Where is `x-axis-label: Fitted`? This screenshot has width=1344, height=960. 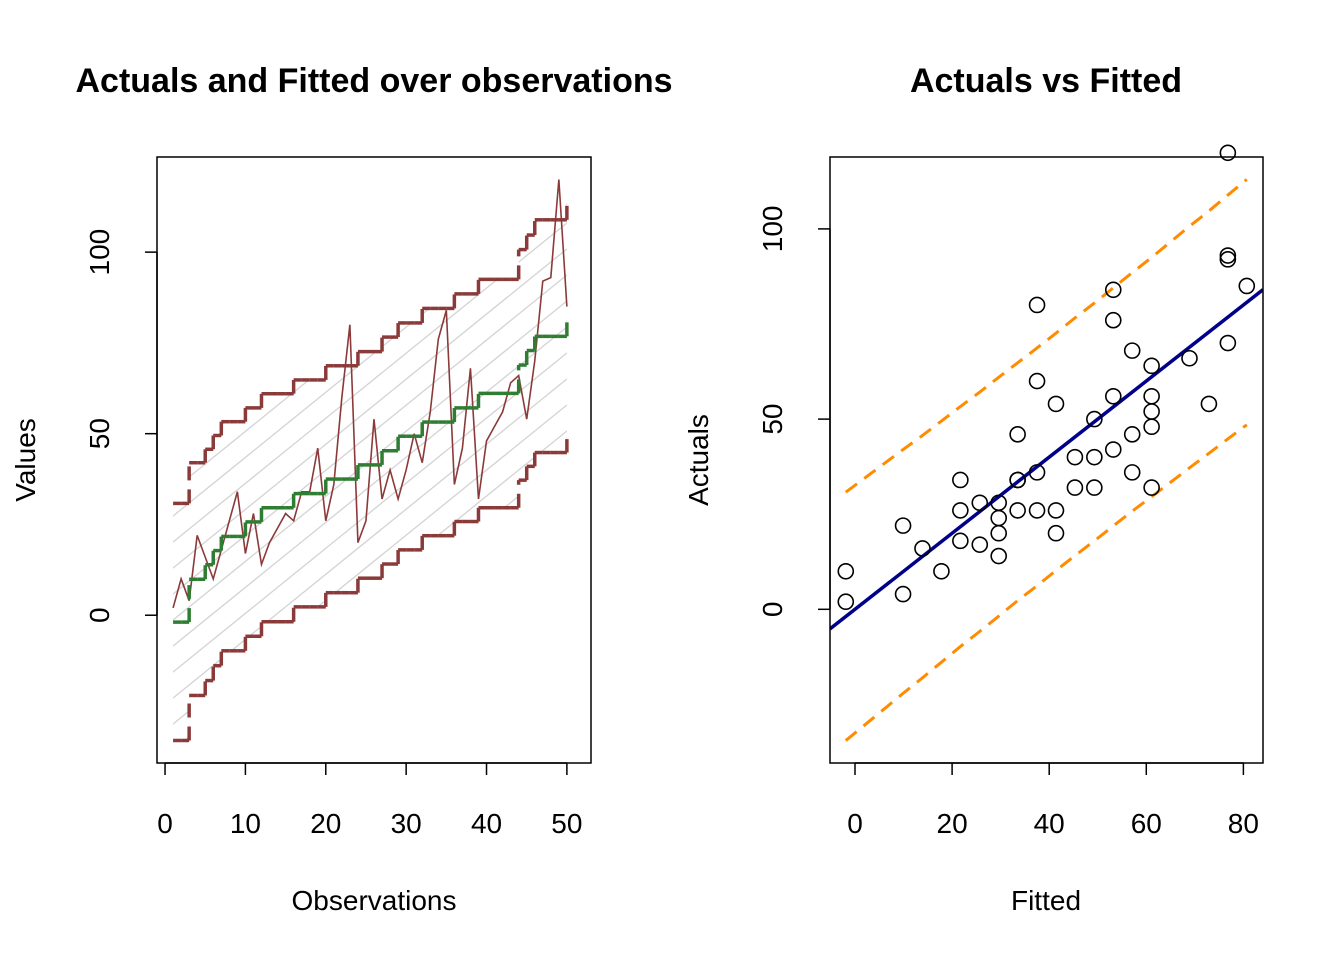
x-axis-label: Fitted is located at coordinates (1046, 900).